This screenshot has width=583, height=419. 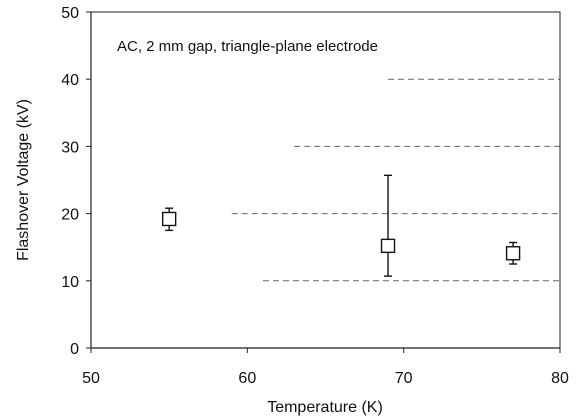 What do you see at coordinates (70, 80) in the screenshot?
I see `y-tick-label-40: 40` at bounding box center [70, 80].